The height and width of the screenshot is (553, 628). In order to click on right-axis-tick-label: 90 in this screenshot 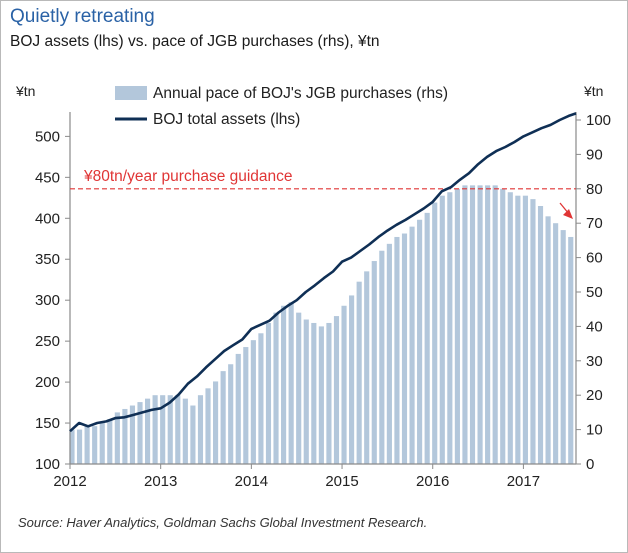, I will do `click(594, 154)`.